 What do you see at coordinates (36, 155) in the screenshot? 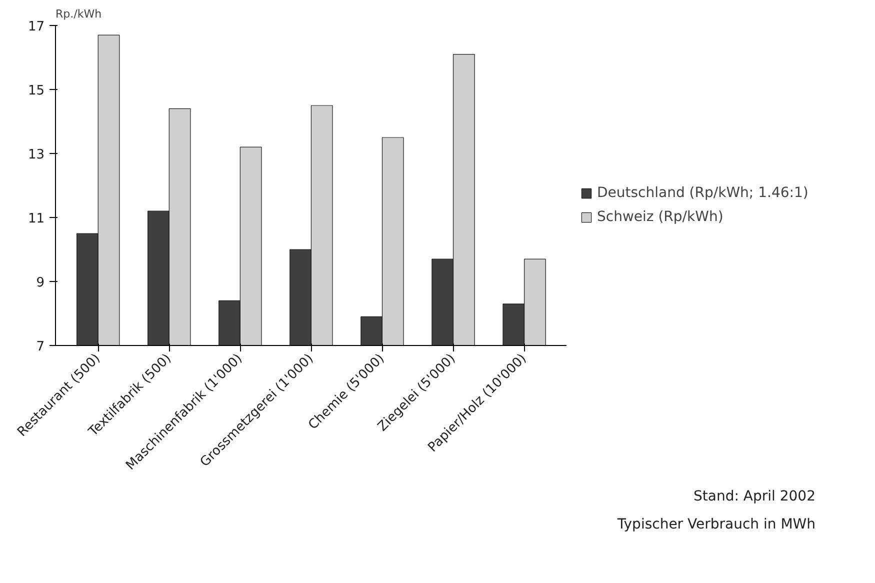
I see `y-tick-label: 13` at bounding box center [36, 155].